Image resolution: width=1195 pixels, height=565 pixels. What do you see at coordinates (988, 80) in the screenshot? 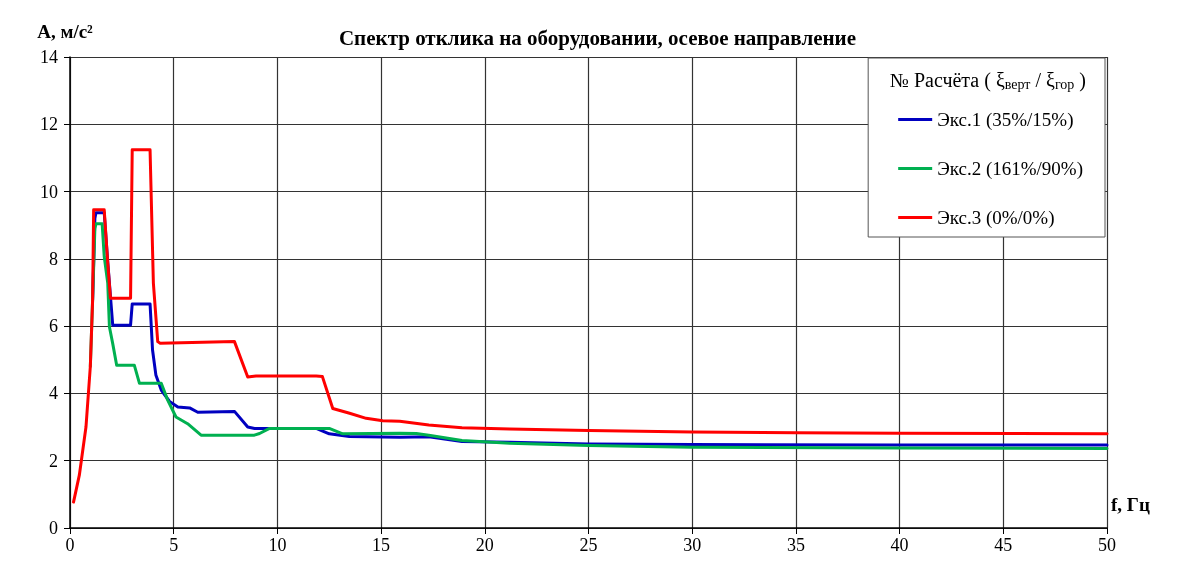
I see `legend-title: № Расчёта ( ξверт / ξгор )` at bounding box center [988, 80].